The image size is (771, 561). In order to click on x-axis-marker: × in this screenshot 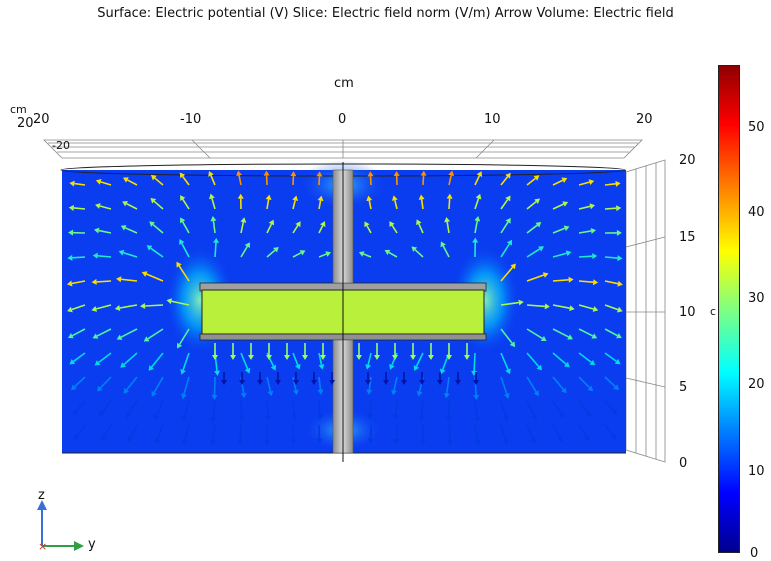, I will do `click(42, 546)`.